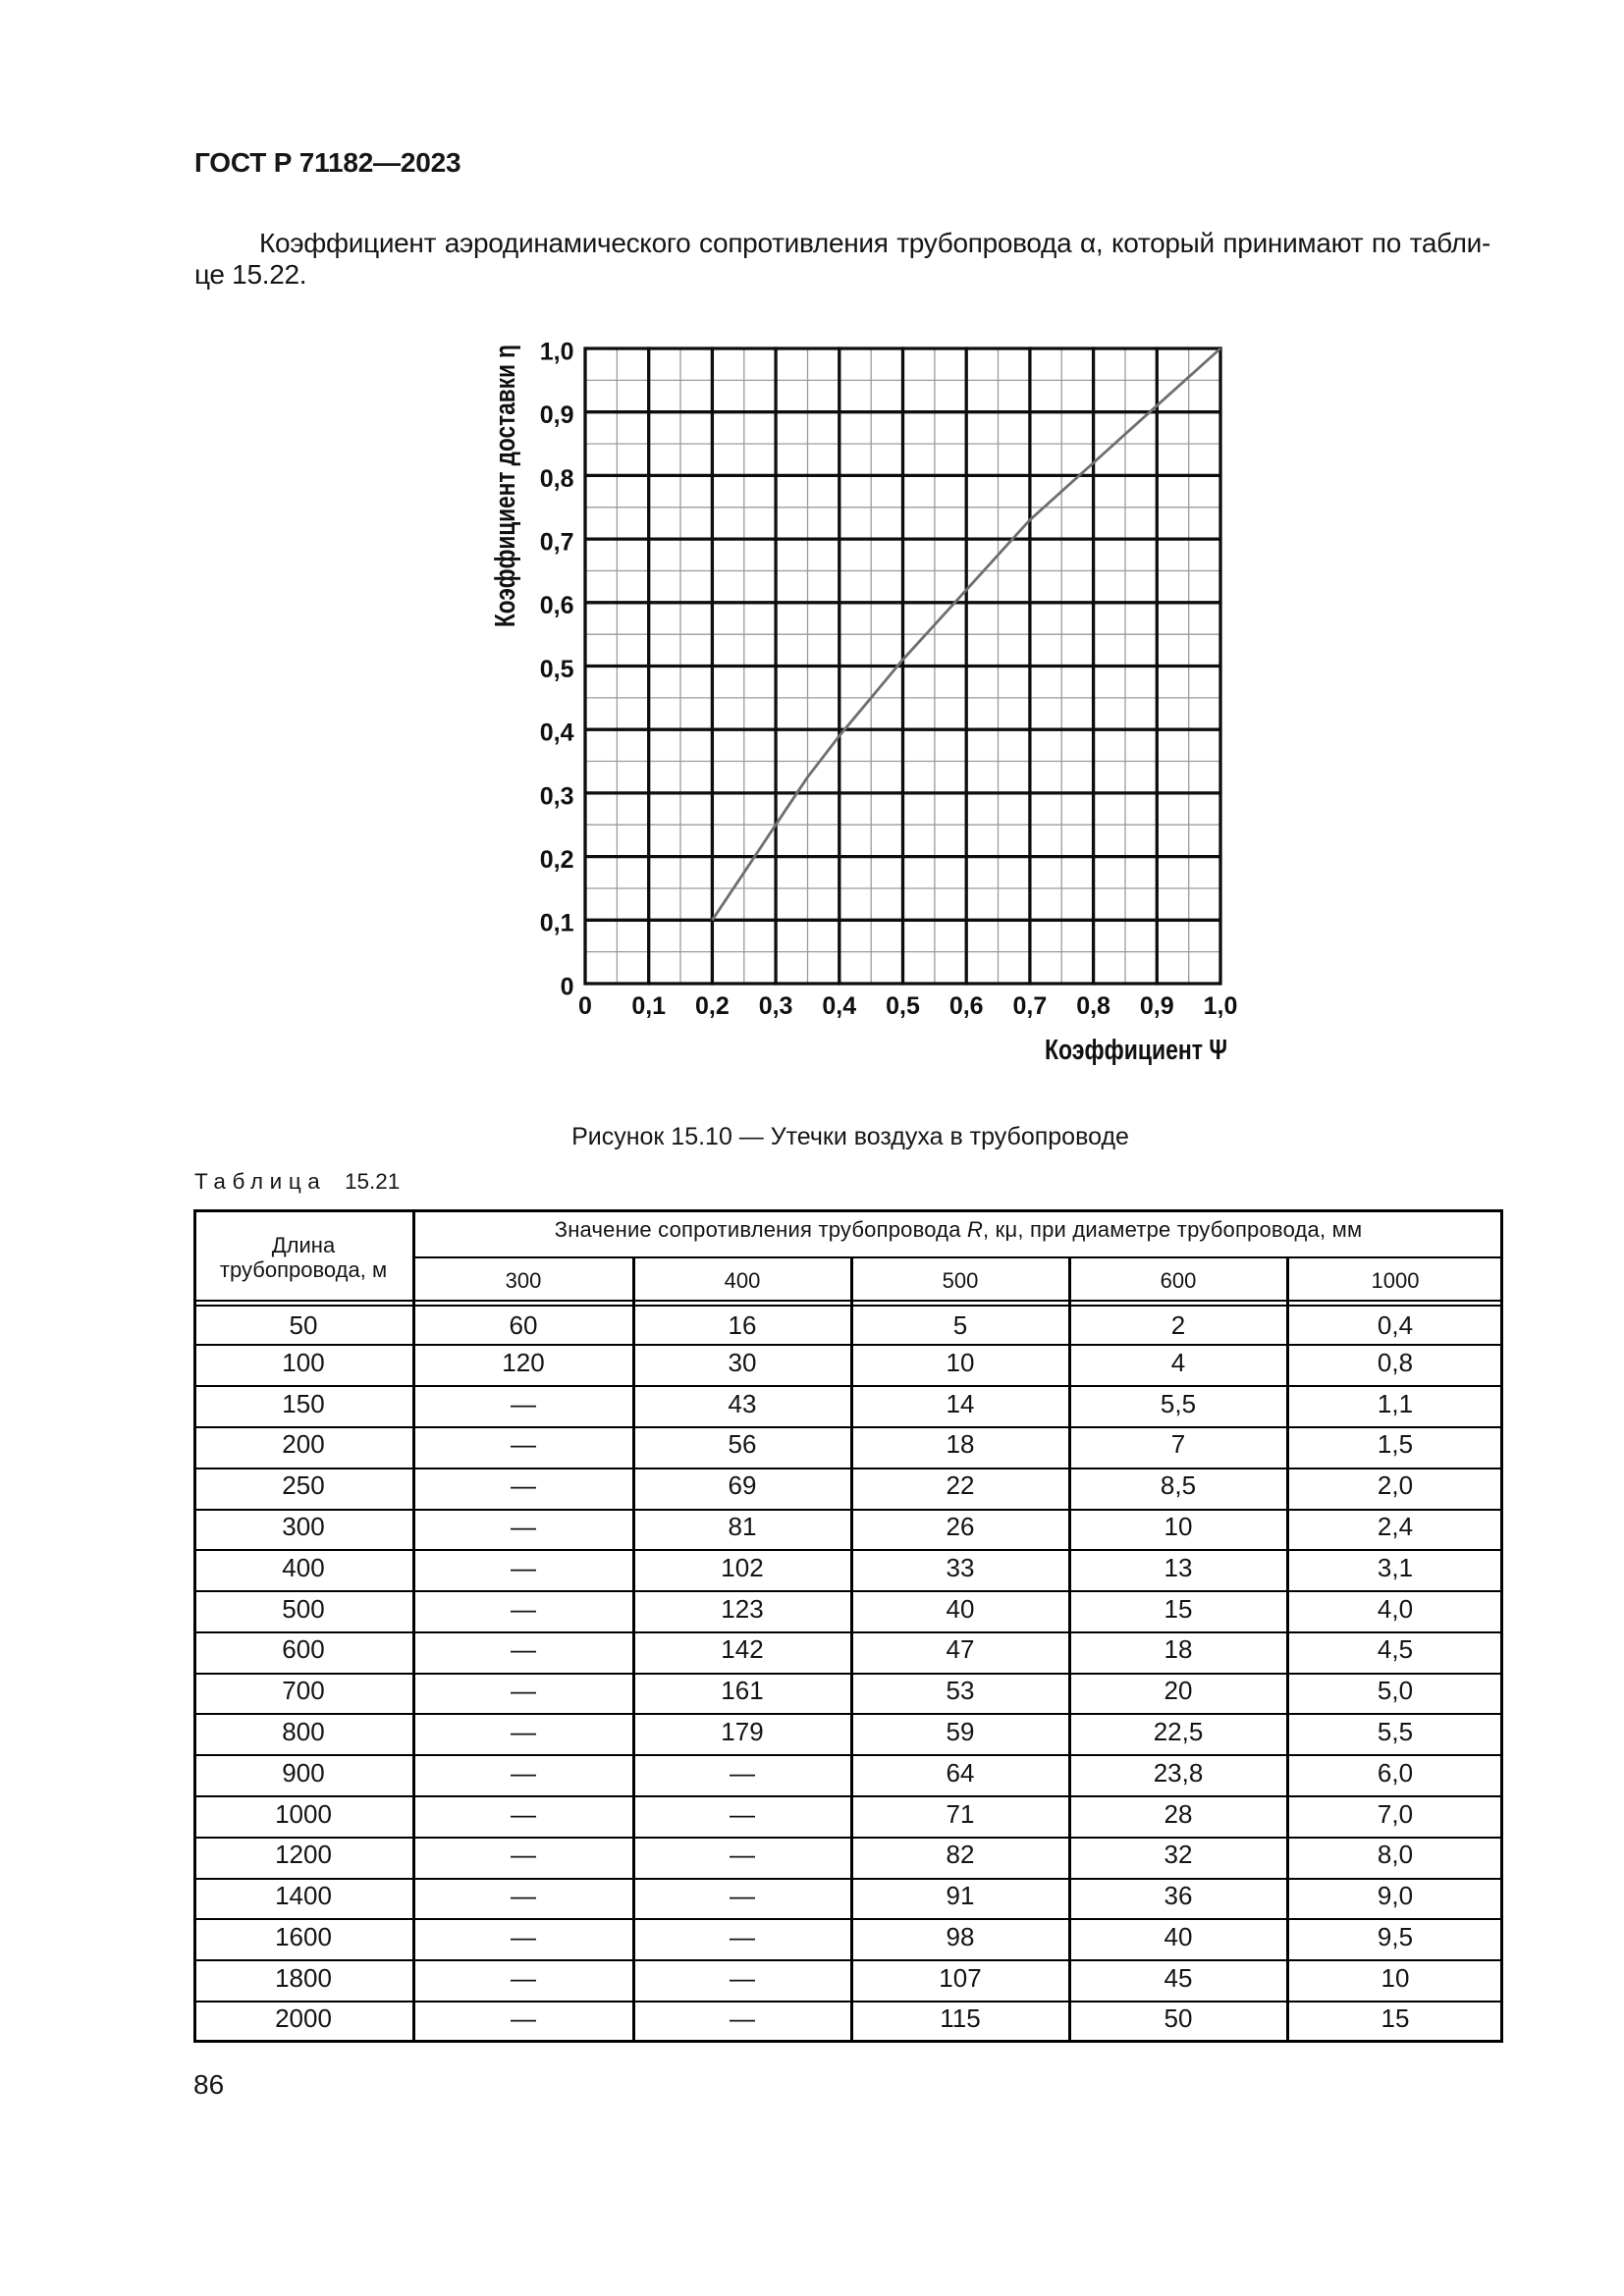  Describe the element at coordinates (1136, 1051) in the screenshot. I see `svg-text: Коэффициент Ψ` at that location.